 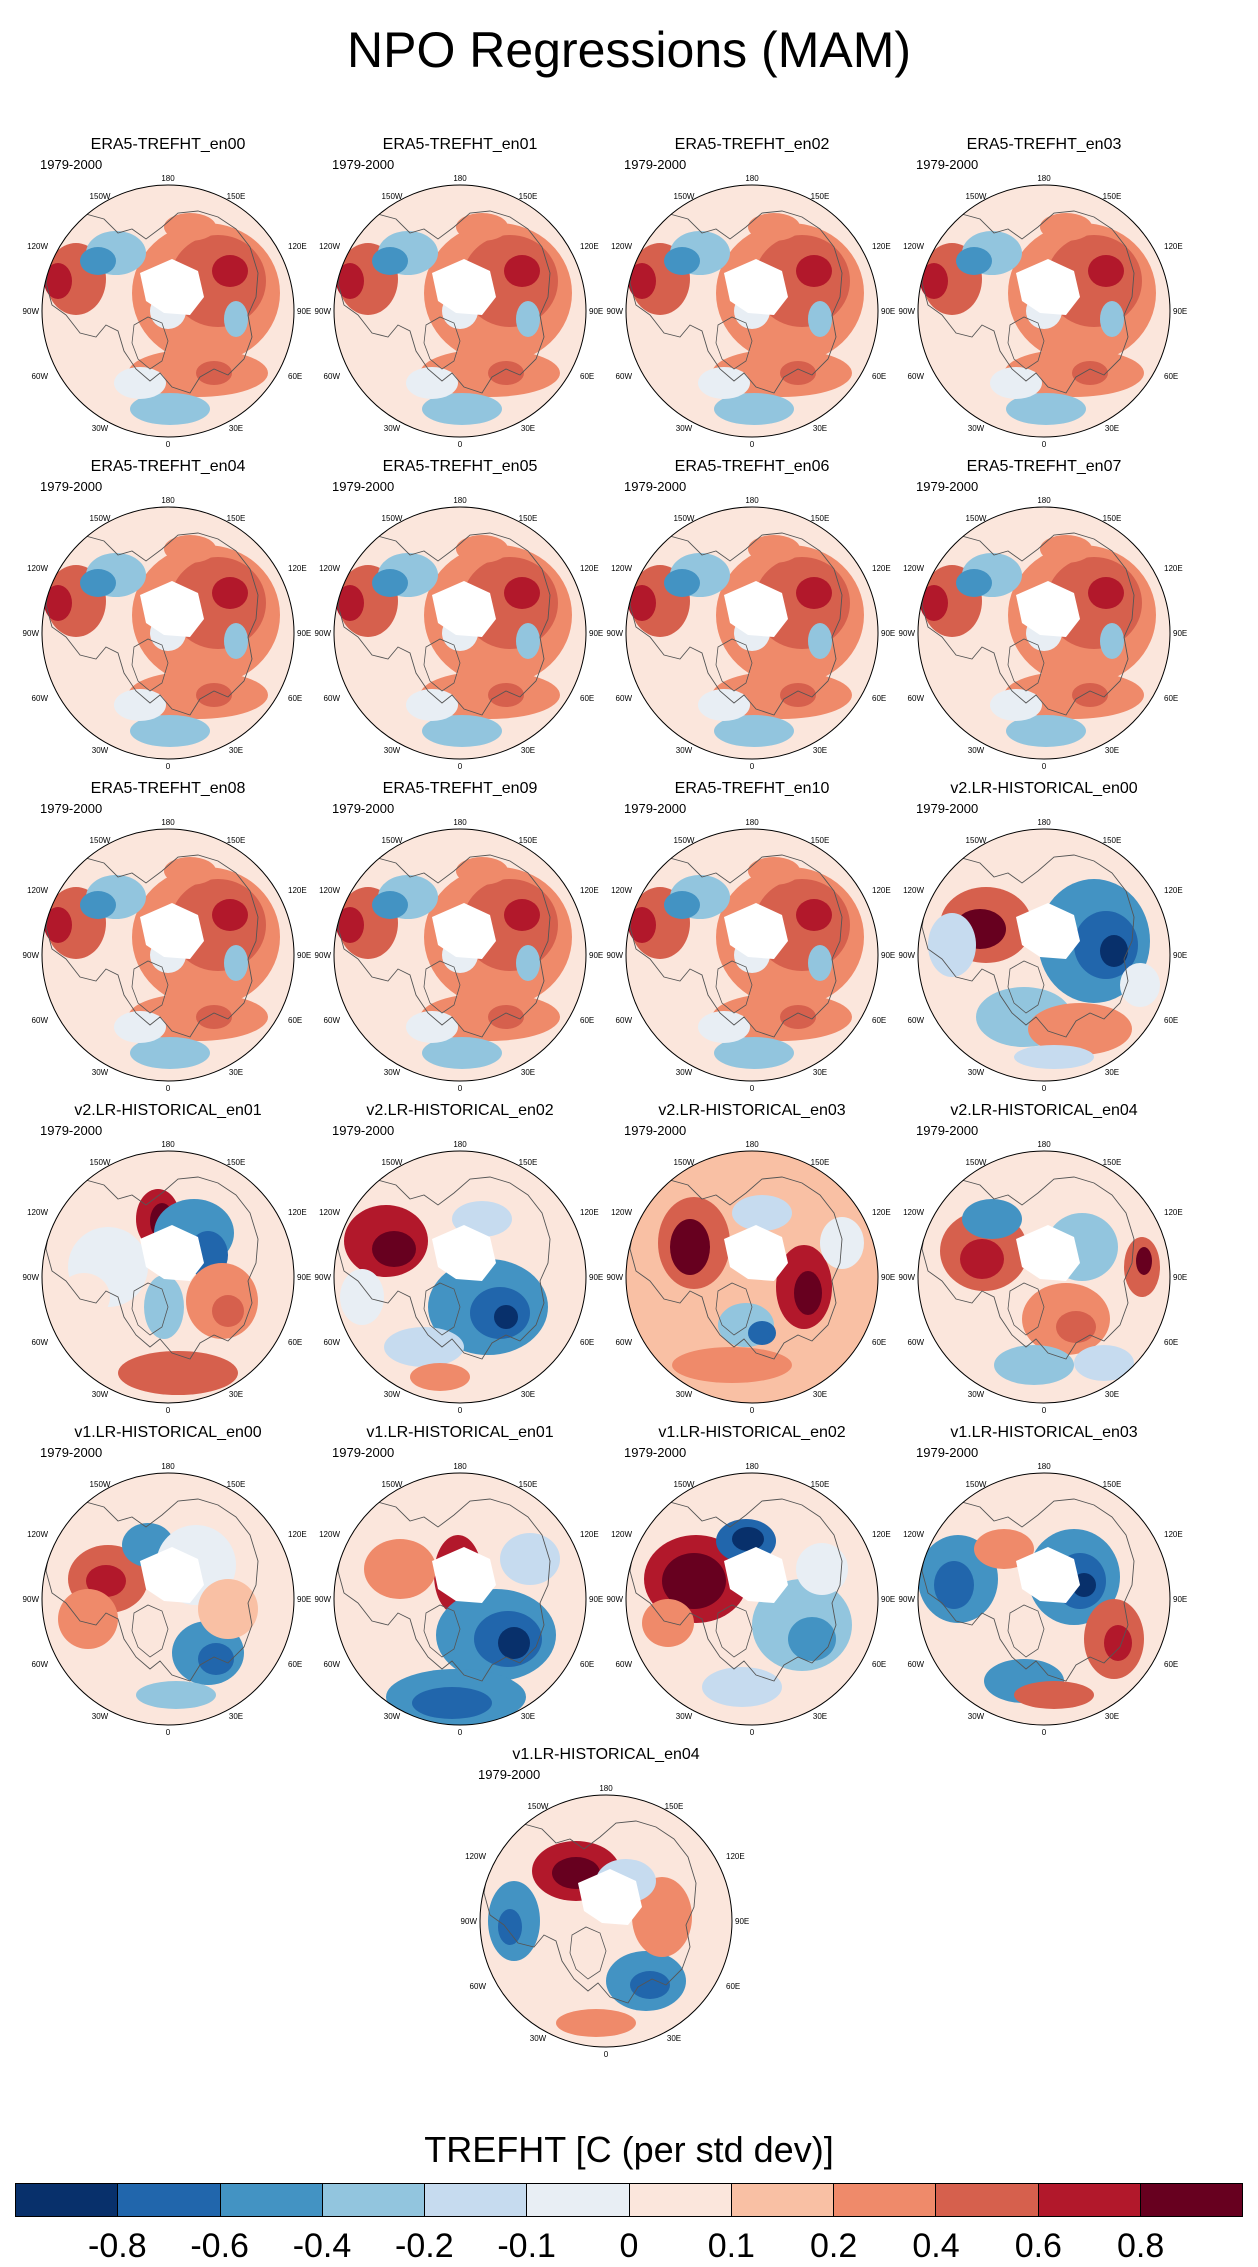 What do you see at coordinates (1044, 466) in the screenshot?
I see `panel-title: ERA5-TREFHT_en07` at bounding box center [1044, 466].